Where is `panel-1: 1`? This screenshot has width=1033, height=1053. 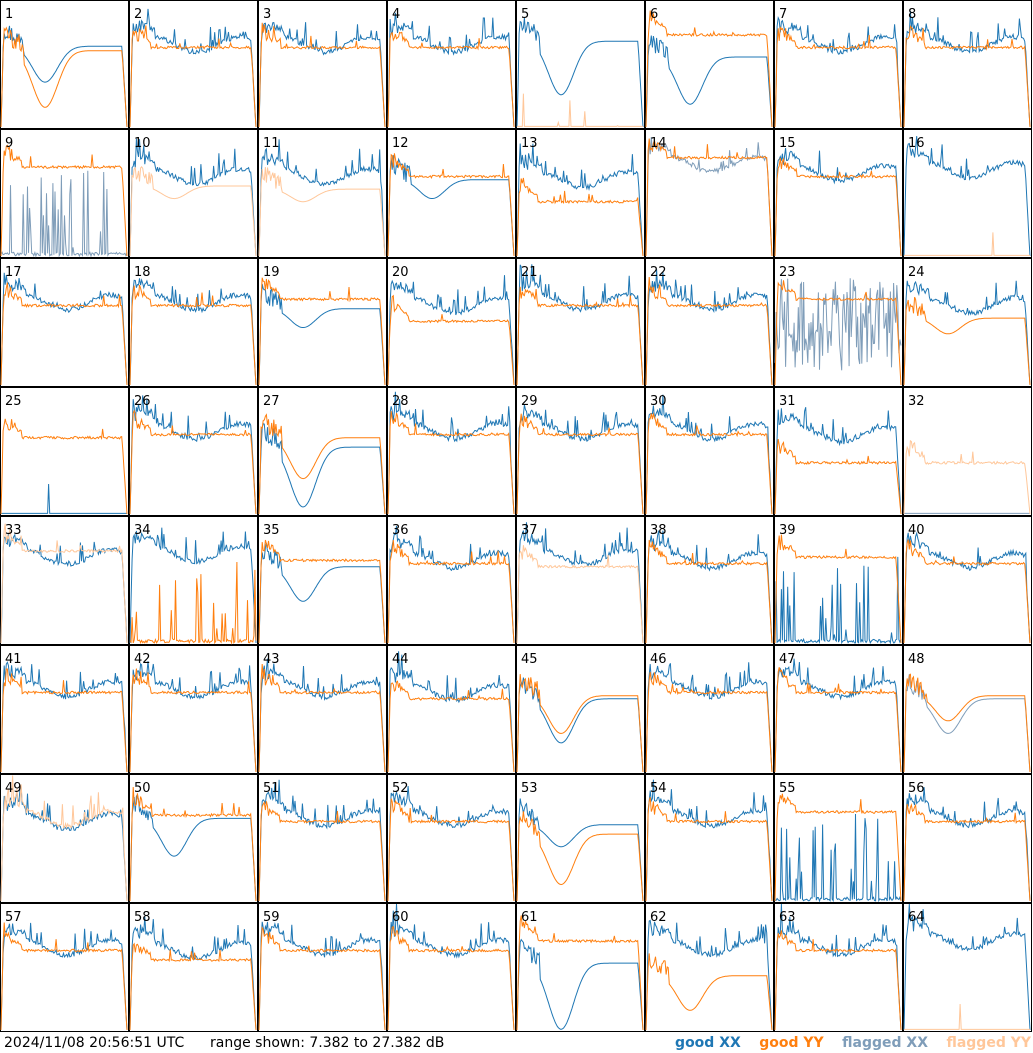 panel-1: 1 is located at coordinates (64, 64).